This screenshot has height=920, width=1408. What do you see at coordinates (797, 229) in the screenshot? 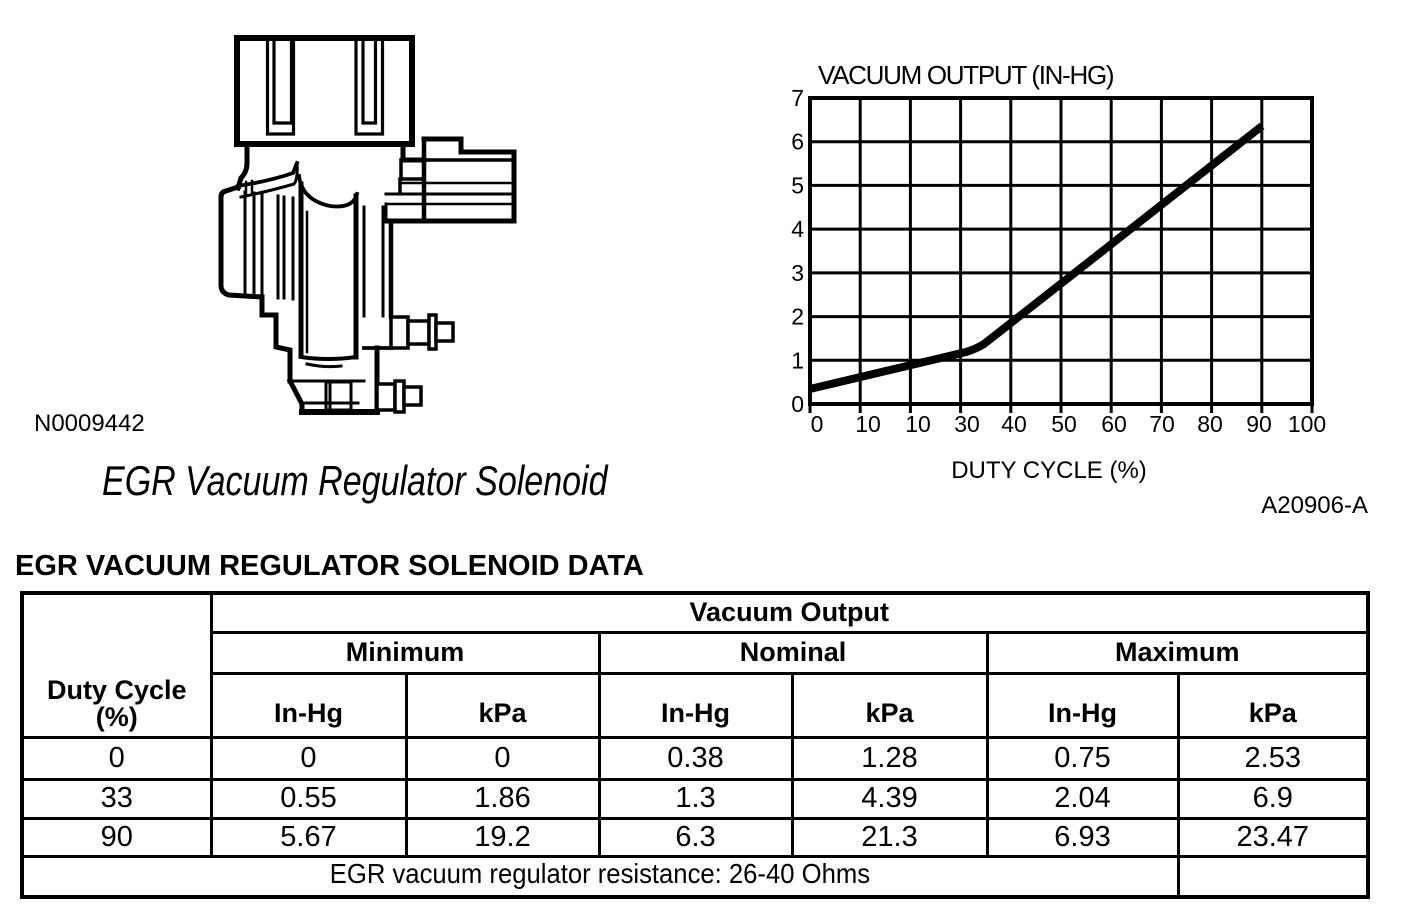
I see `svg-text: 4` at bounding box center [797, 229].